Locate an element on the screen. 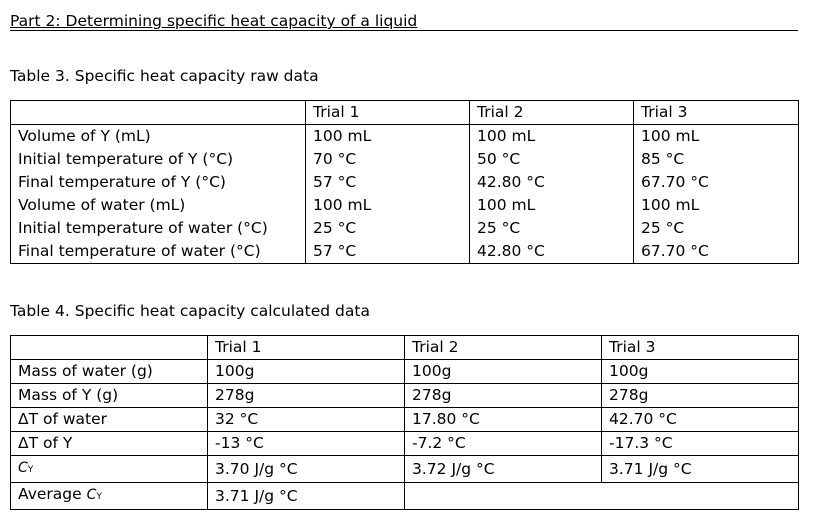 This screenshot has width=813, height=527. row-label: Mass of water (g) is located at coordinates (109, 371).